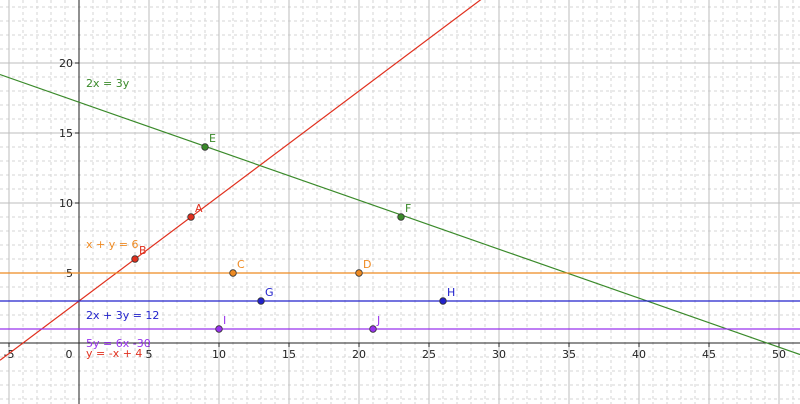  I want to click on point-H, so click(443, 301).